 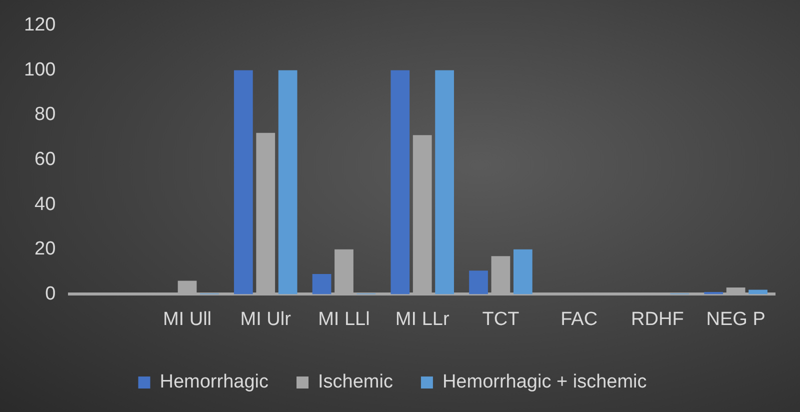 I want to click on x-tick-label: MI Ull, so click(x=187, y=319).